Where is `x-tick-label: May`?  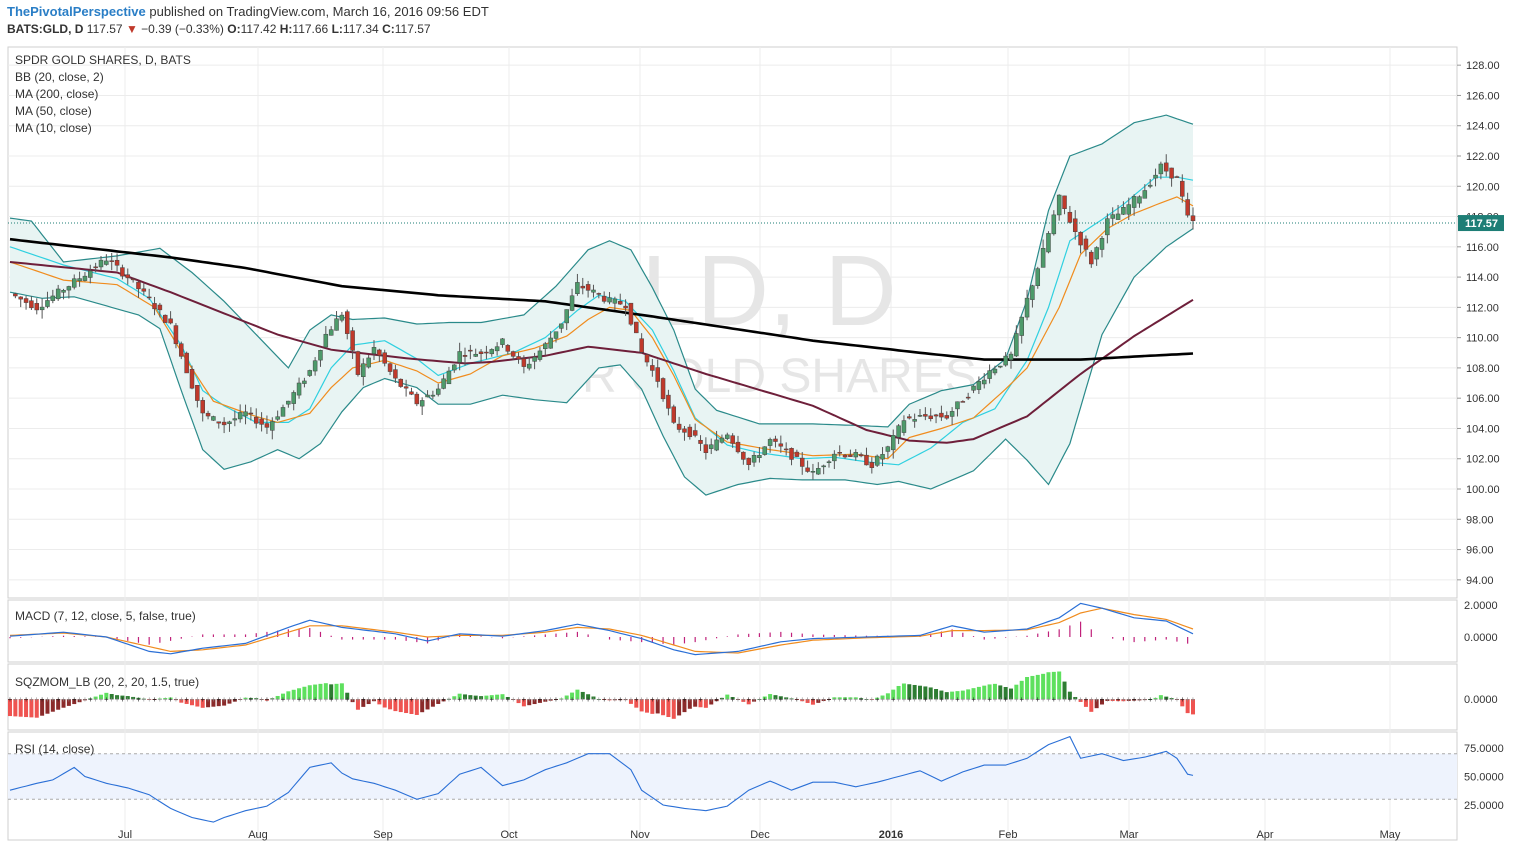 x-tick-label: May is located at coordinates (1390, 835).